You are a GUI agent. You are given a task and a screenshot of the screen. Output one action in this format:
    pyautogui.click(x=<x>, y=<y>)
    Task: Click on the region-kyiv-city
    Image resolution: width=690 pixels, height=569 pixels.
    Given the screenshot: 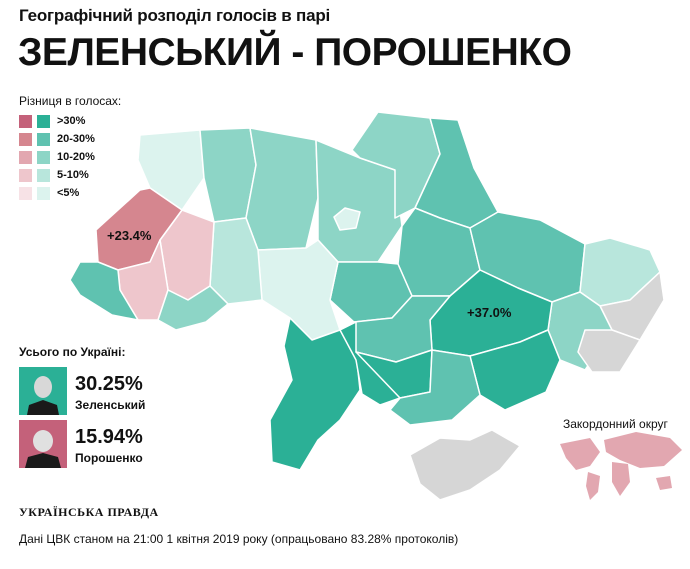 What is the action you would take?
    pyautogui.click(x=347, y=219)
    